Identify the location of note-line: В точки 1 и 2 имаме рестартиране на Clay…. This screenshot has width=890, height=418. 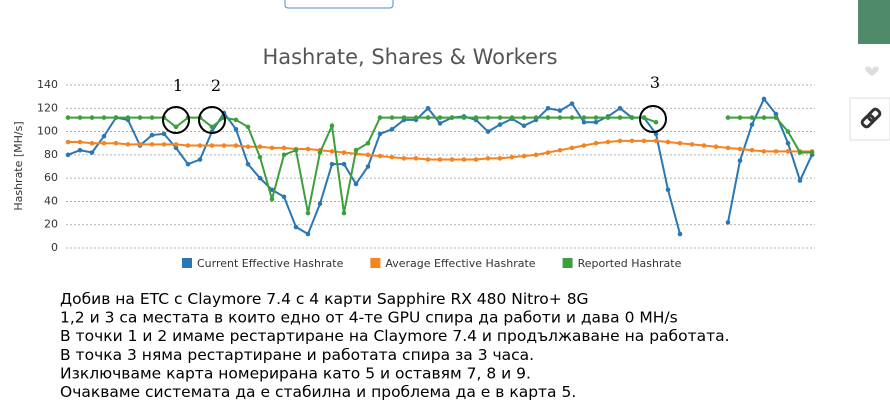
(395, 336).